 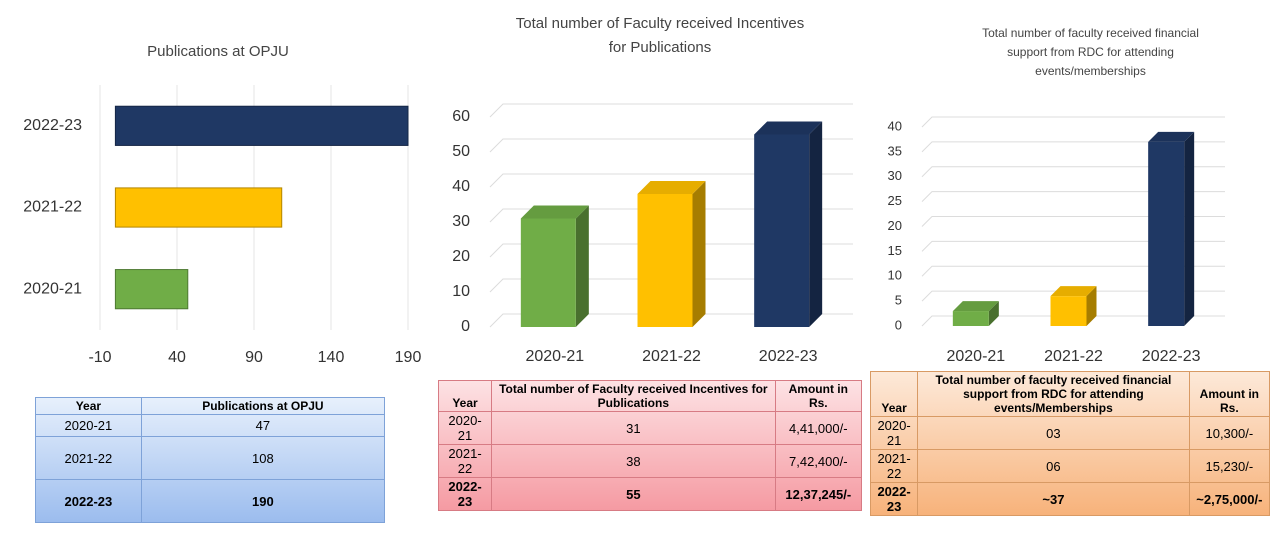 I want to click on y-tick-label: 2022-23, so click(x=52, y=125).